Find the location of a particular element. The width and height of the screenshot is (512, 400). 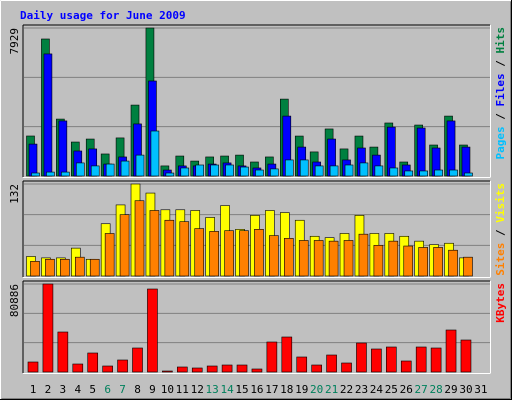

x-tick-label: 17 is located at coordinates (271, 389).